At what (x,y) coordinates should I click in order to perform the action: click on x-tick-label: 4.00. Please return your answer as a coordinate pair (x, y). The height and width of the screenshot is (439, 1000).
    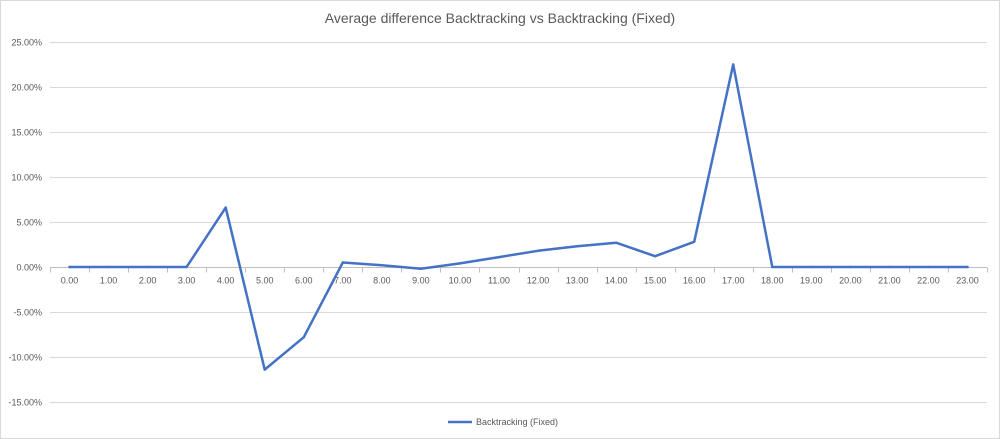
    Looking at the image, I should click on (226, 281).